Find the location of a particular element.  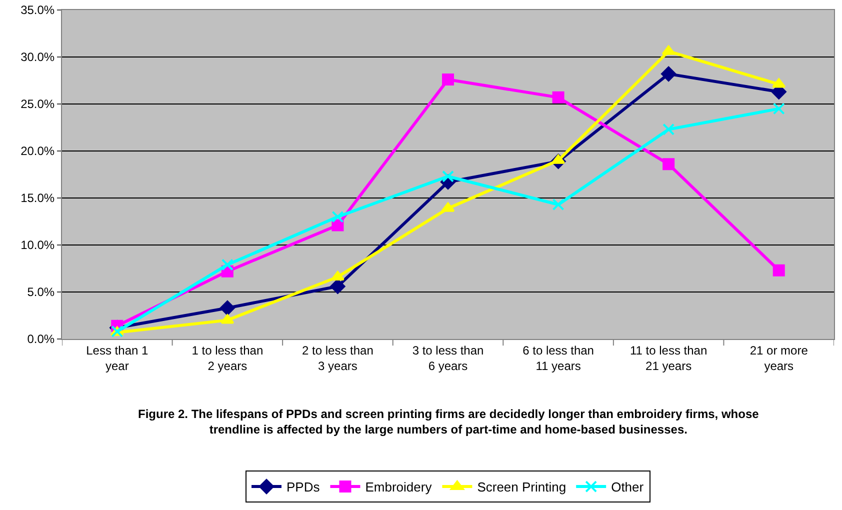

y-tick-label: 15.0% is located at coordinates (37, 198).